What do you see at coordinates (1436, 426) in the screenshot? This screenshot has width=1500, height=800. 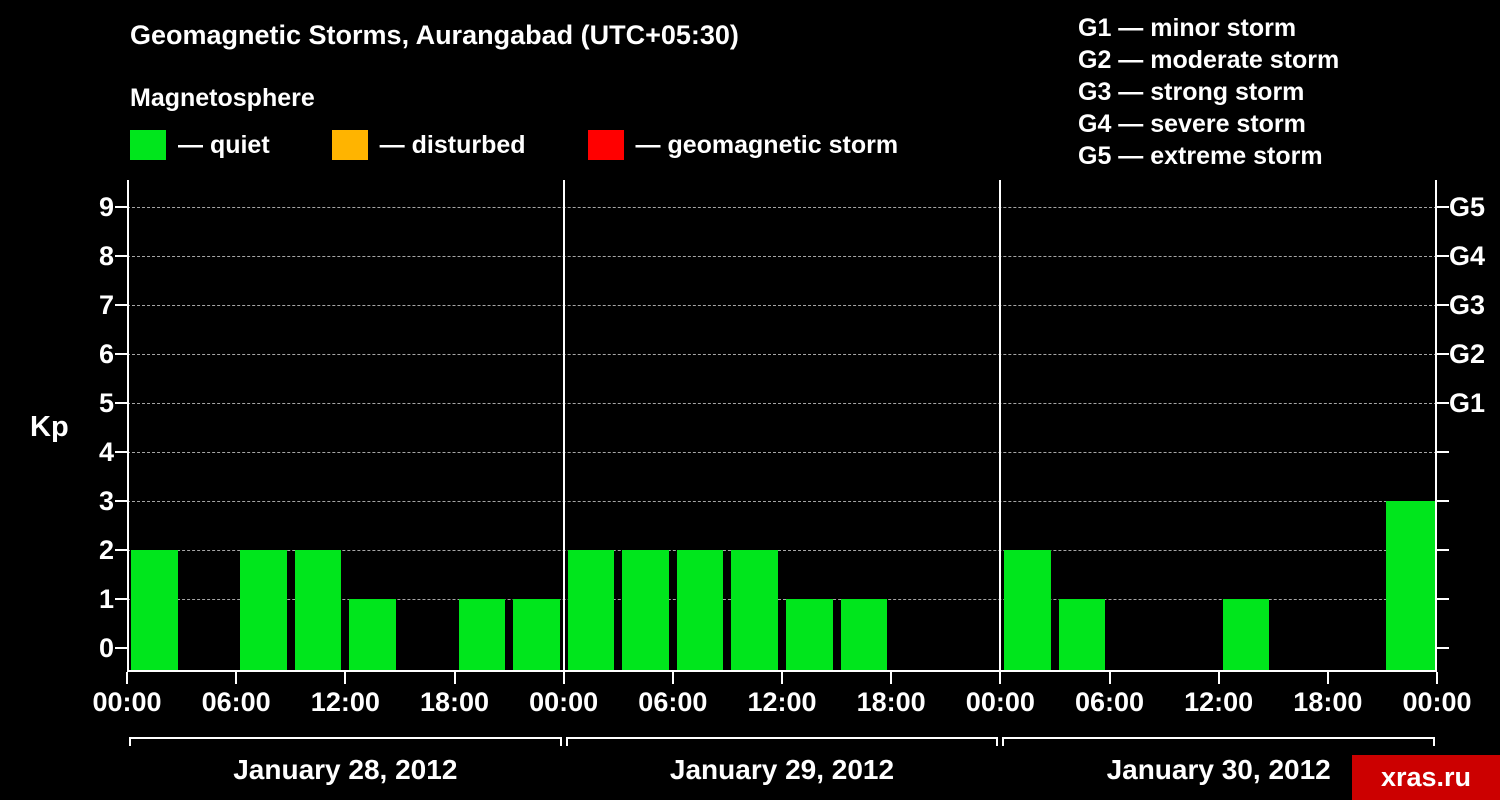 I see `right-axis-line` at bounding box center [1436, 426].